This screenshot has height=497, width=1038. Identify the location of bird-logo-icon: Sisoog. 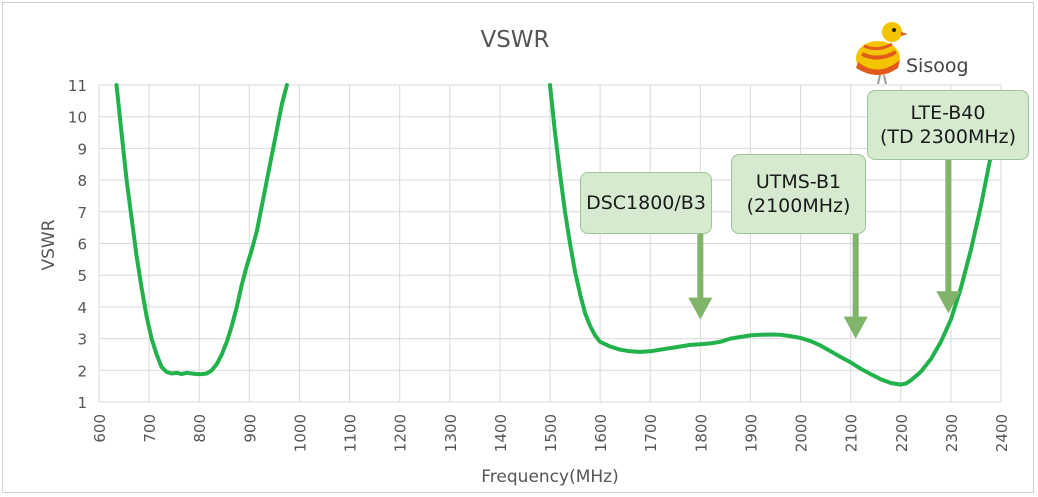
(912, 53).